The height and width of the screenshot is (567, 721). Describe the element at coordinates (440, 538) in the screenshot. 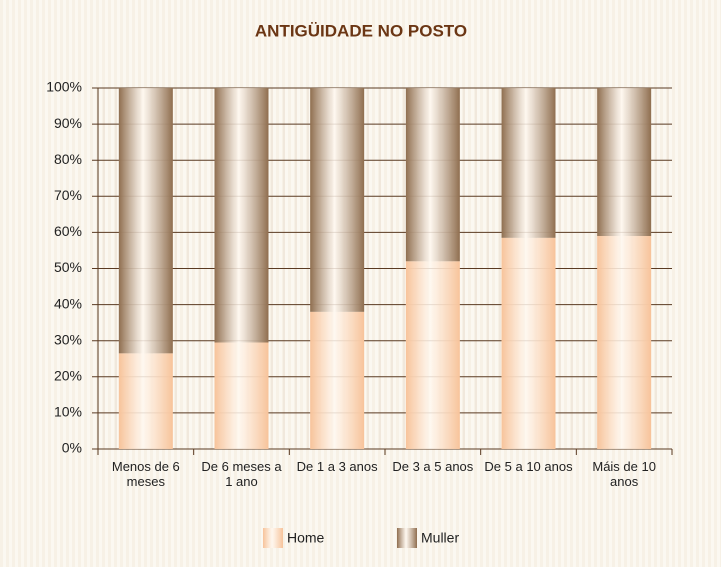

I see `legend-label: Muller` at that location.